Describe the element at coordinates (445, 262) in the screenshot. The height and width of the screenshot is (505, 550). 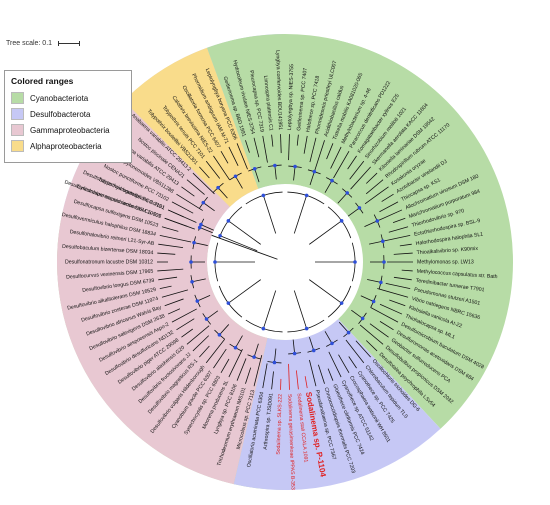
I see `leaf-label: Methylomonas sp. LW13` at that location.